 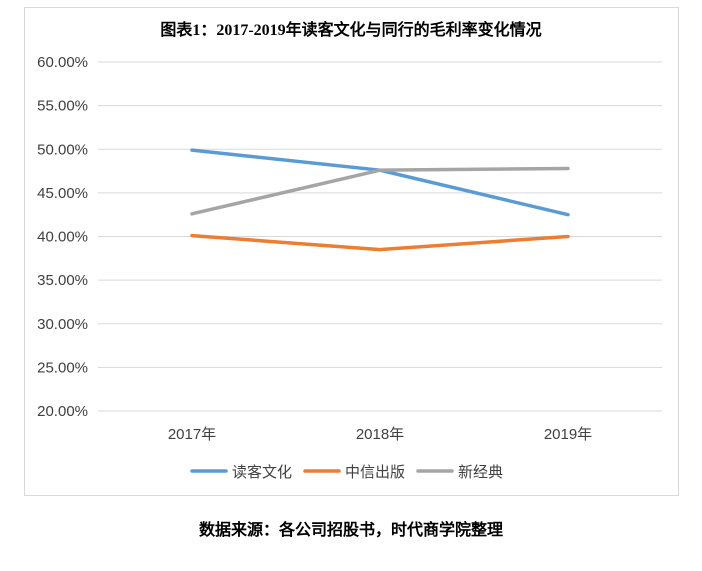 I want to click on y-tick-label: 20.00%, so click(x=62, y=411).